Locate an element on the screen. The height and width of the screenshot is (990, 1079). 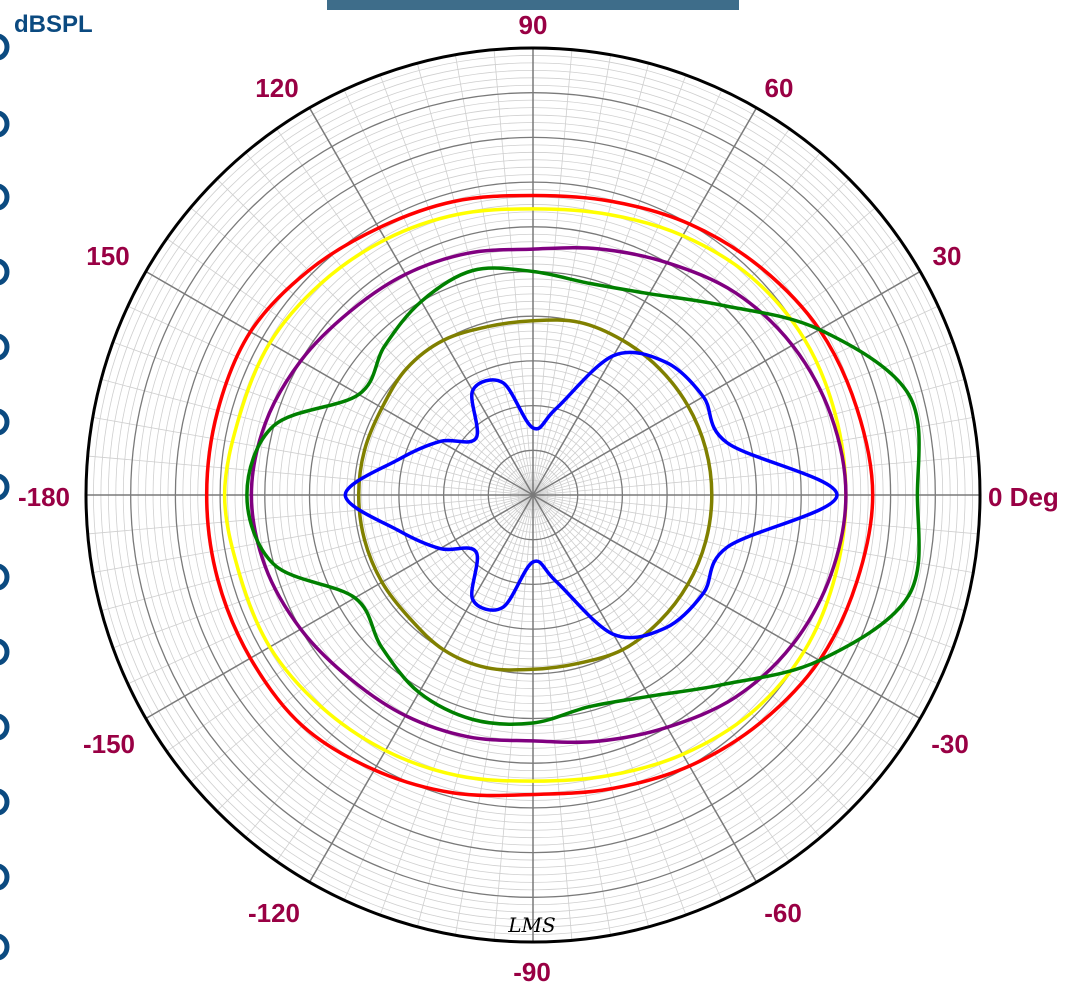
angle-label-60: 60 is located at coordinates (779, 88).